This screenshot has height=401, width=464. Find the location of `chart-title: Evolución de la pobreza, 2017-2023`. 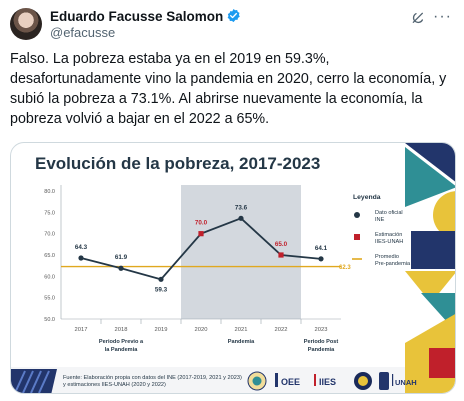

chart-title: Evolución de la pobreza, 2017-2023 is located at coordinates (177, 163).